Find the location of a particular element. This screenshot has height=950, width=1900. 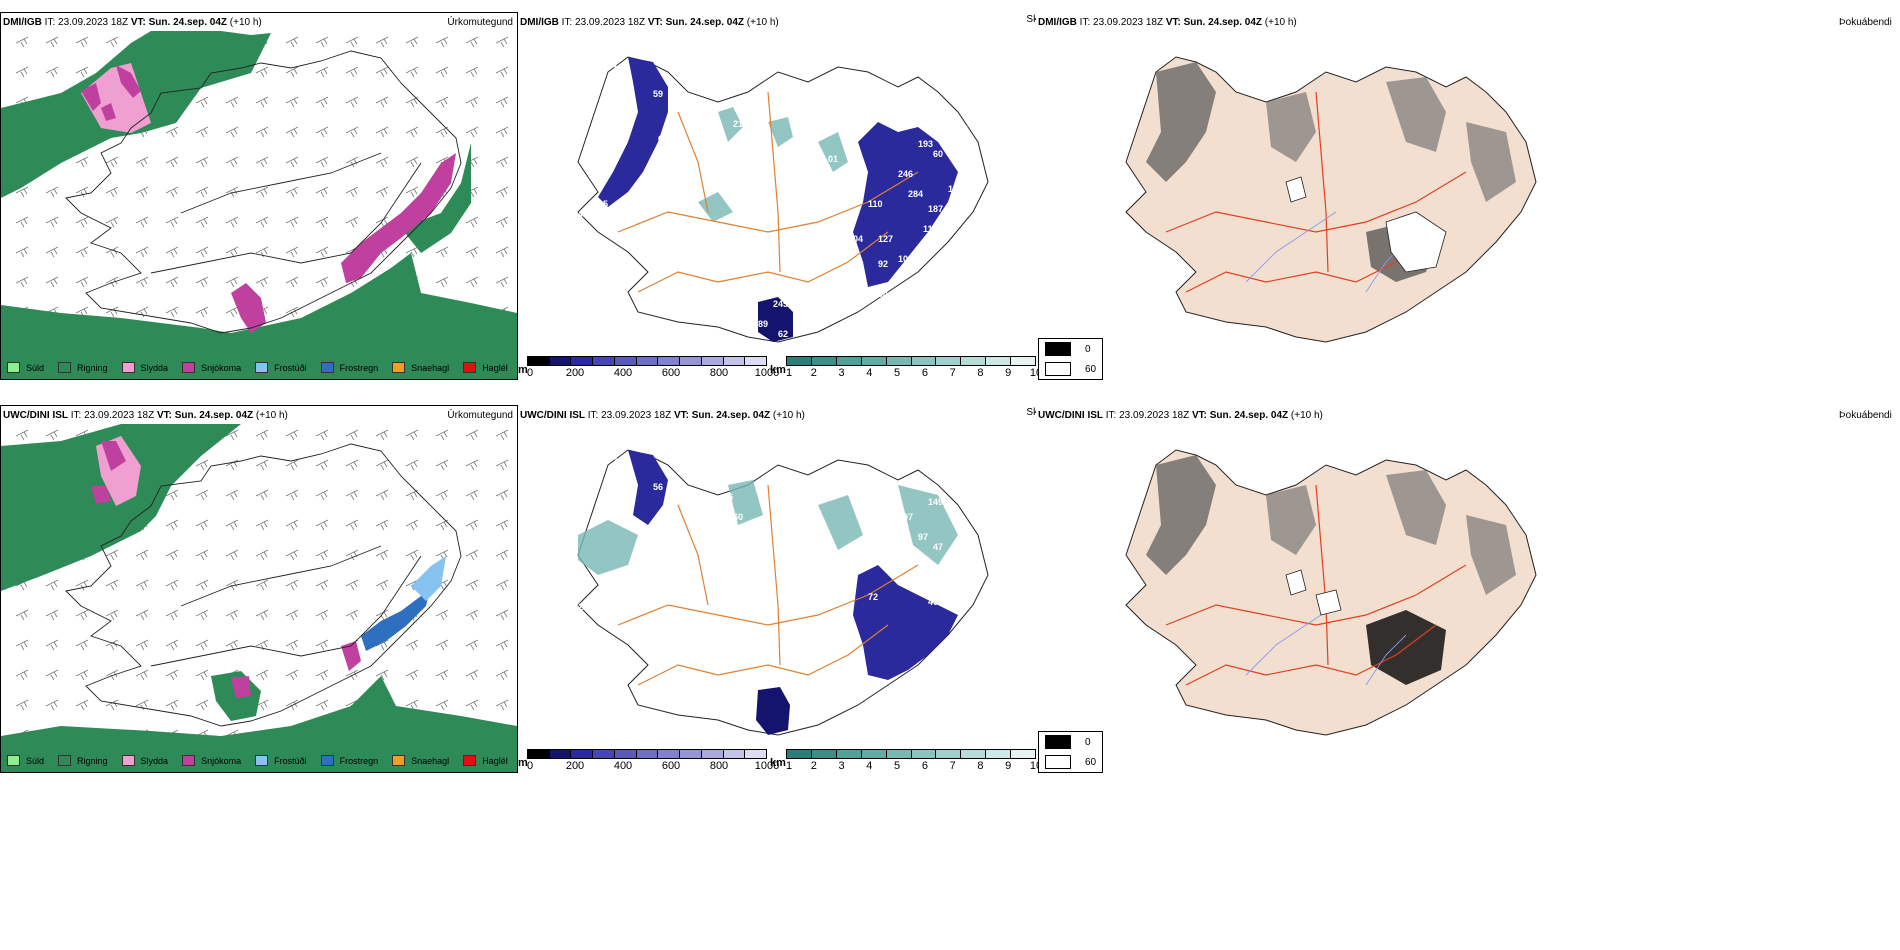

precip-legend-item: Haglél is located at coordinates (485, 367).